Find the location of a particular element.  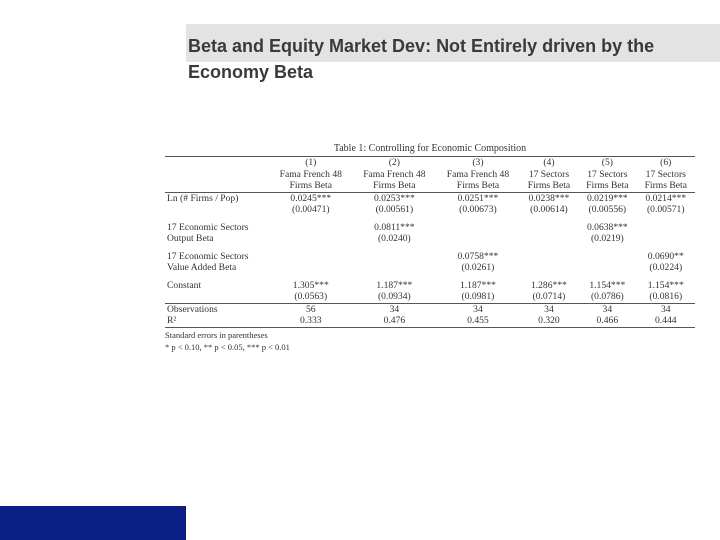

table-row-output-beta: 17 Economic Sectors 0.0811*** 0.0638*** is located at coordinates (430, 228).